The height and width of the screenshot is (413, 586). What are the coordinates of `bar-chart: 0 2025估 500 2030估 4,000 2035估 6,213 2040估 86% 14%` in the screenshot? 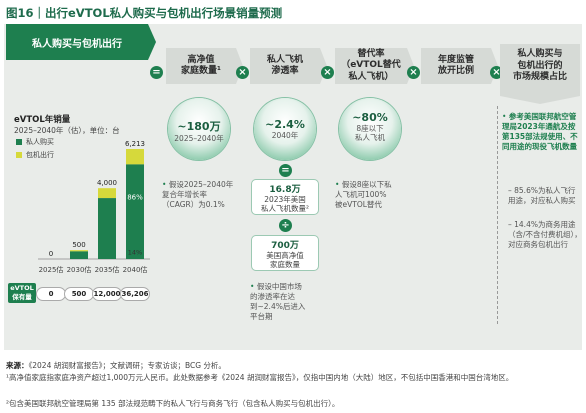 It's located at (94, 207).